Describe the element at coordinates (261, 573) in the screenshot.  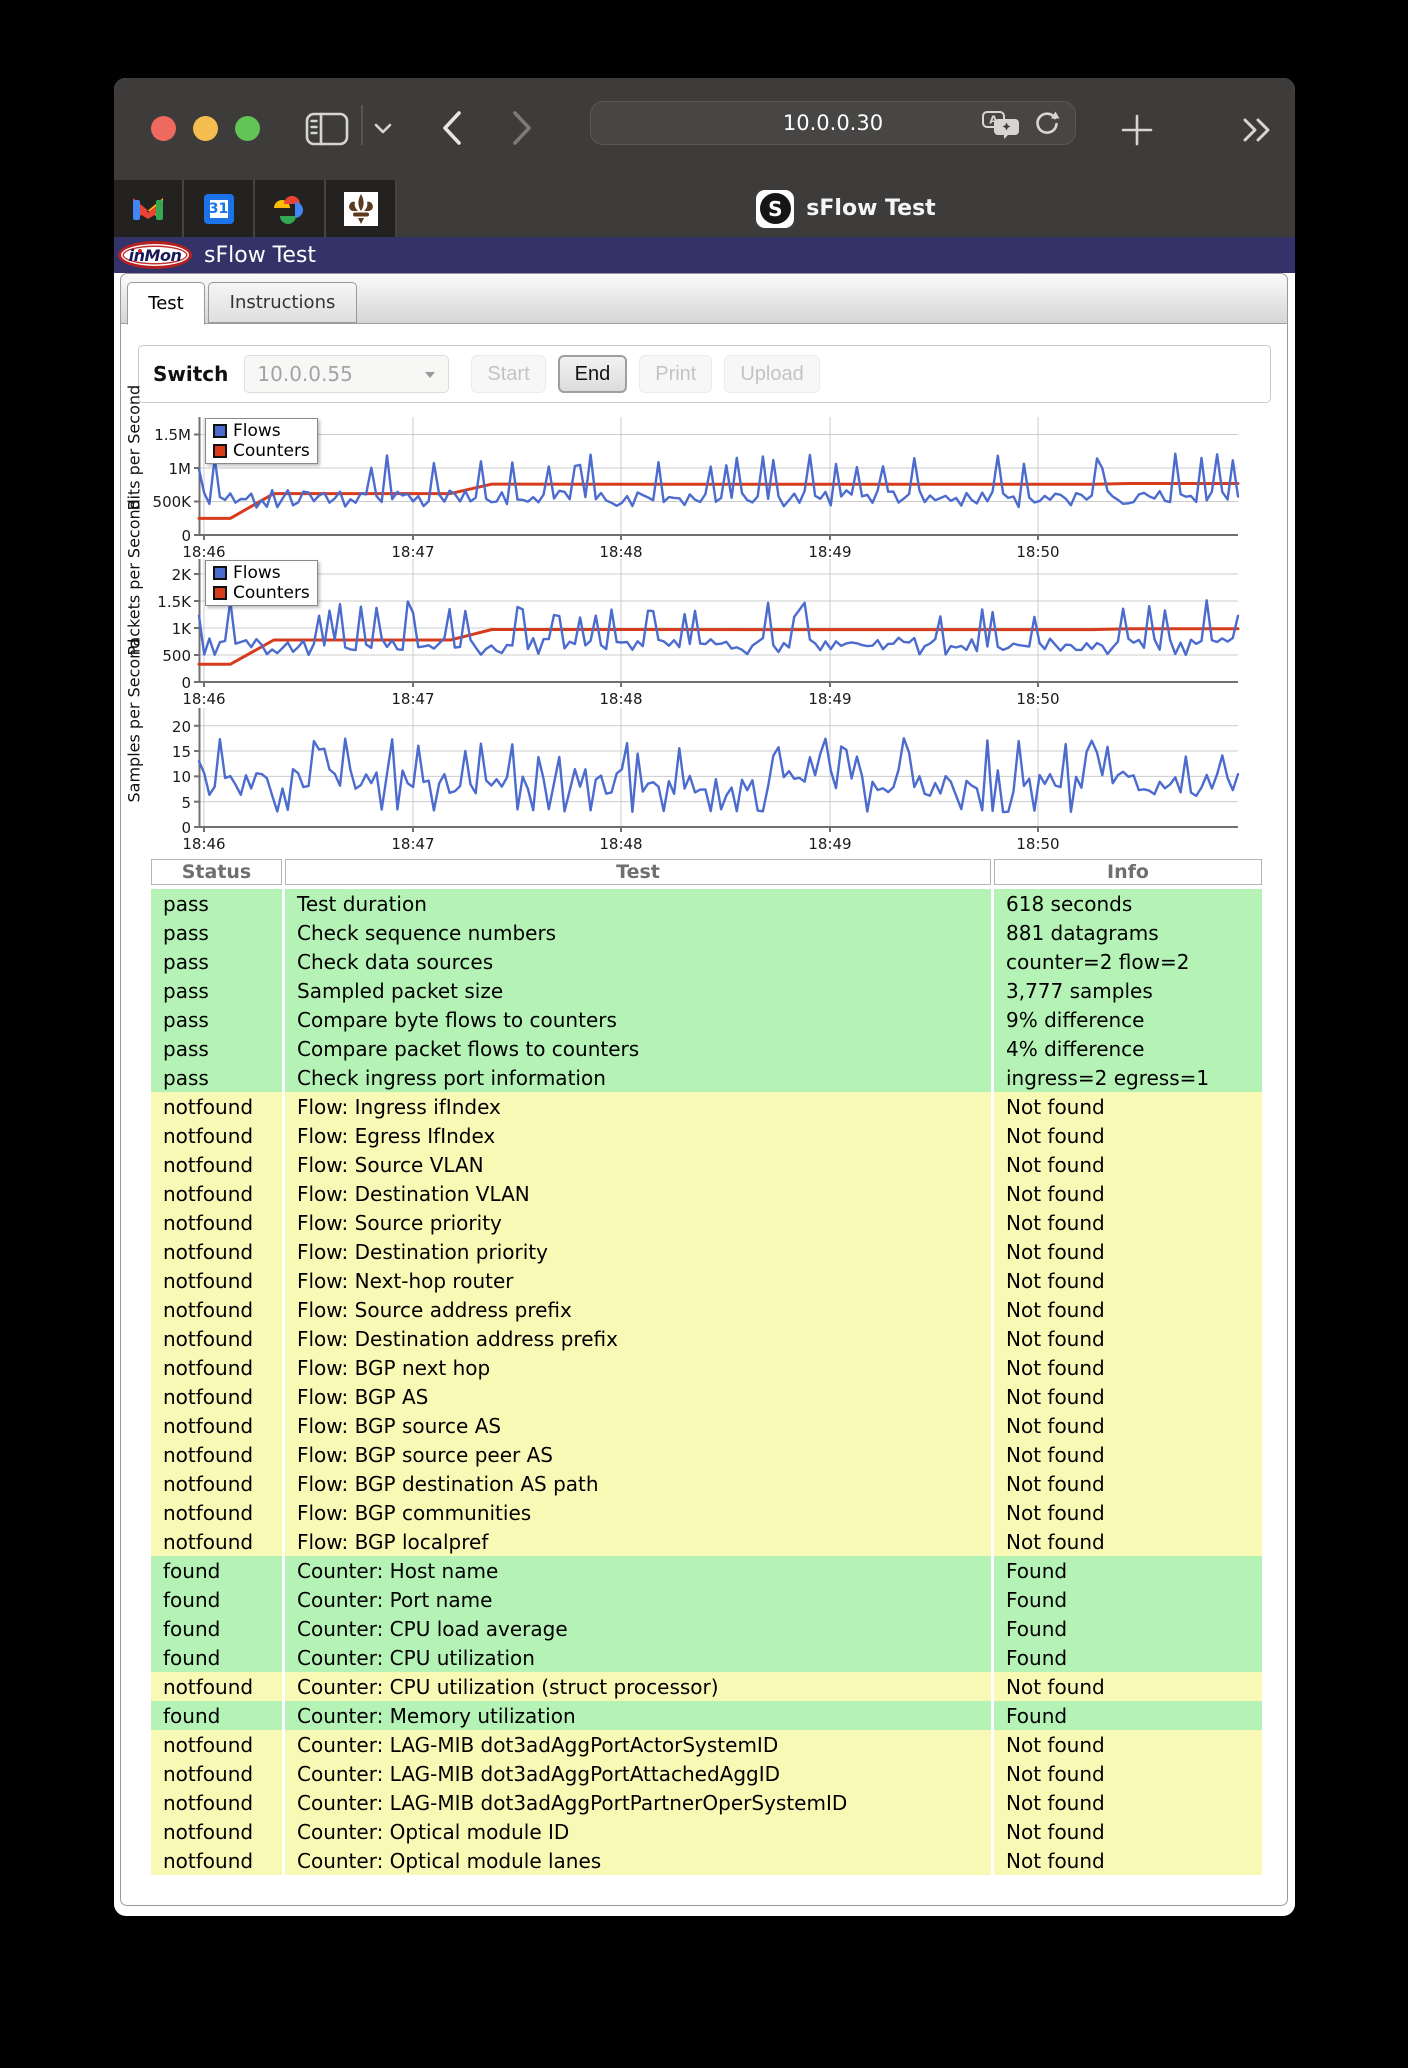
I see `legend-item: Flows` at that location.